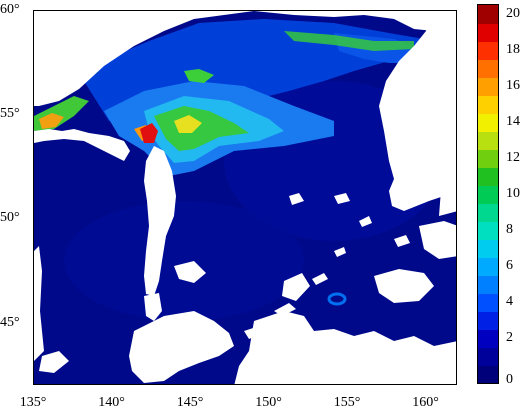  What do you see at coordinates (188, 124) in the screenshot?
I see `bloom-yellow` at bounding box center [188, 124].